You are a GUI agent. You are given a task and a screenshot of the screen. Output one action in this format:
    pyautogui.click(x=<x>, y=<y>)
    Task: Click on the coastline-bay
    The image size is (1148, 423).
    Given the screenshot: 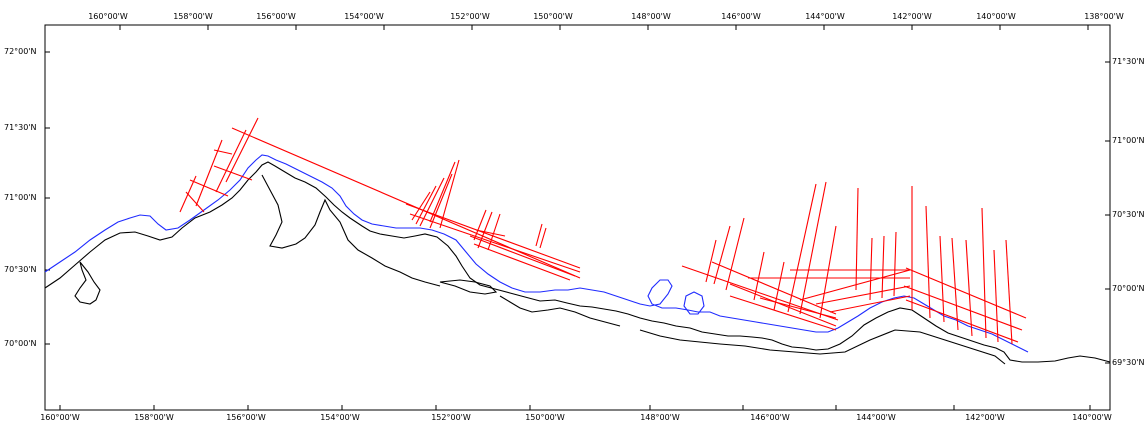 What is the action you would take?
    pyautogui.click(x=560, y=311)
    